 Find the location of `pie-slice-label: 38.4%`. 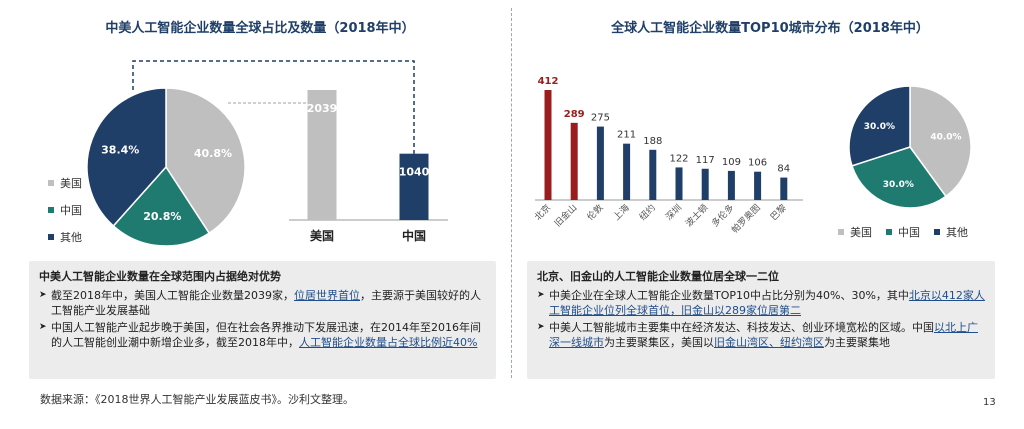

pie-slice-label: 38.4% is located at coordinates (120, 150).